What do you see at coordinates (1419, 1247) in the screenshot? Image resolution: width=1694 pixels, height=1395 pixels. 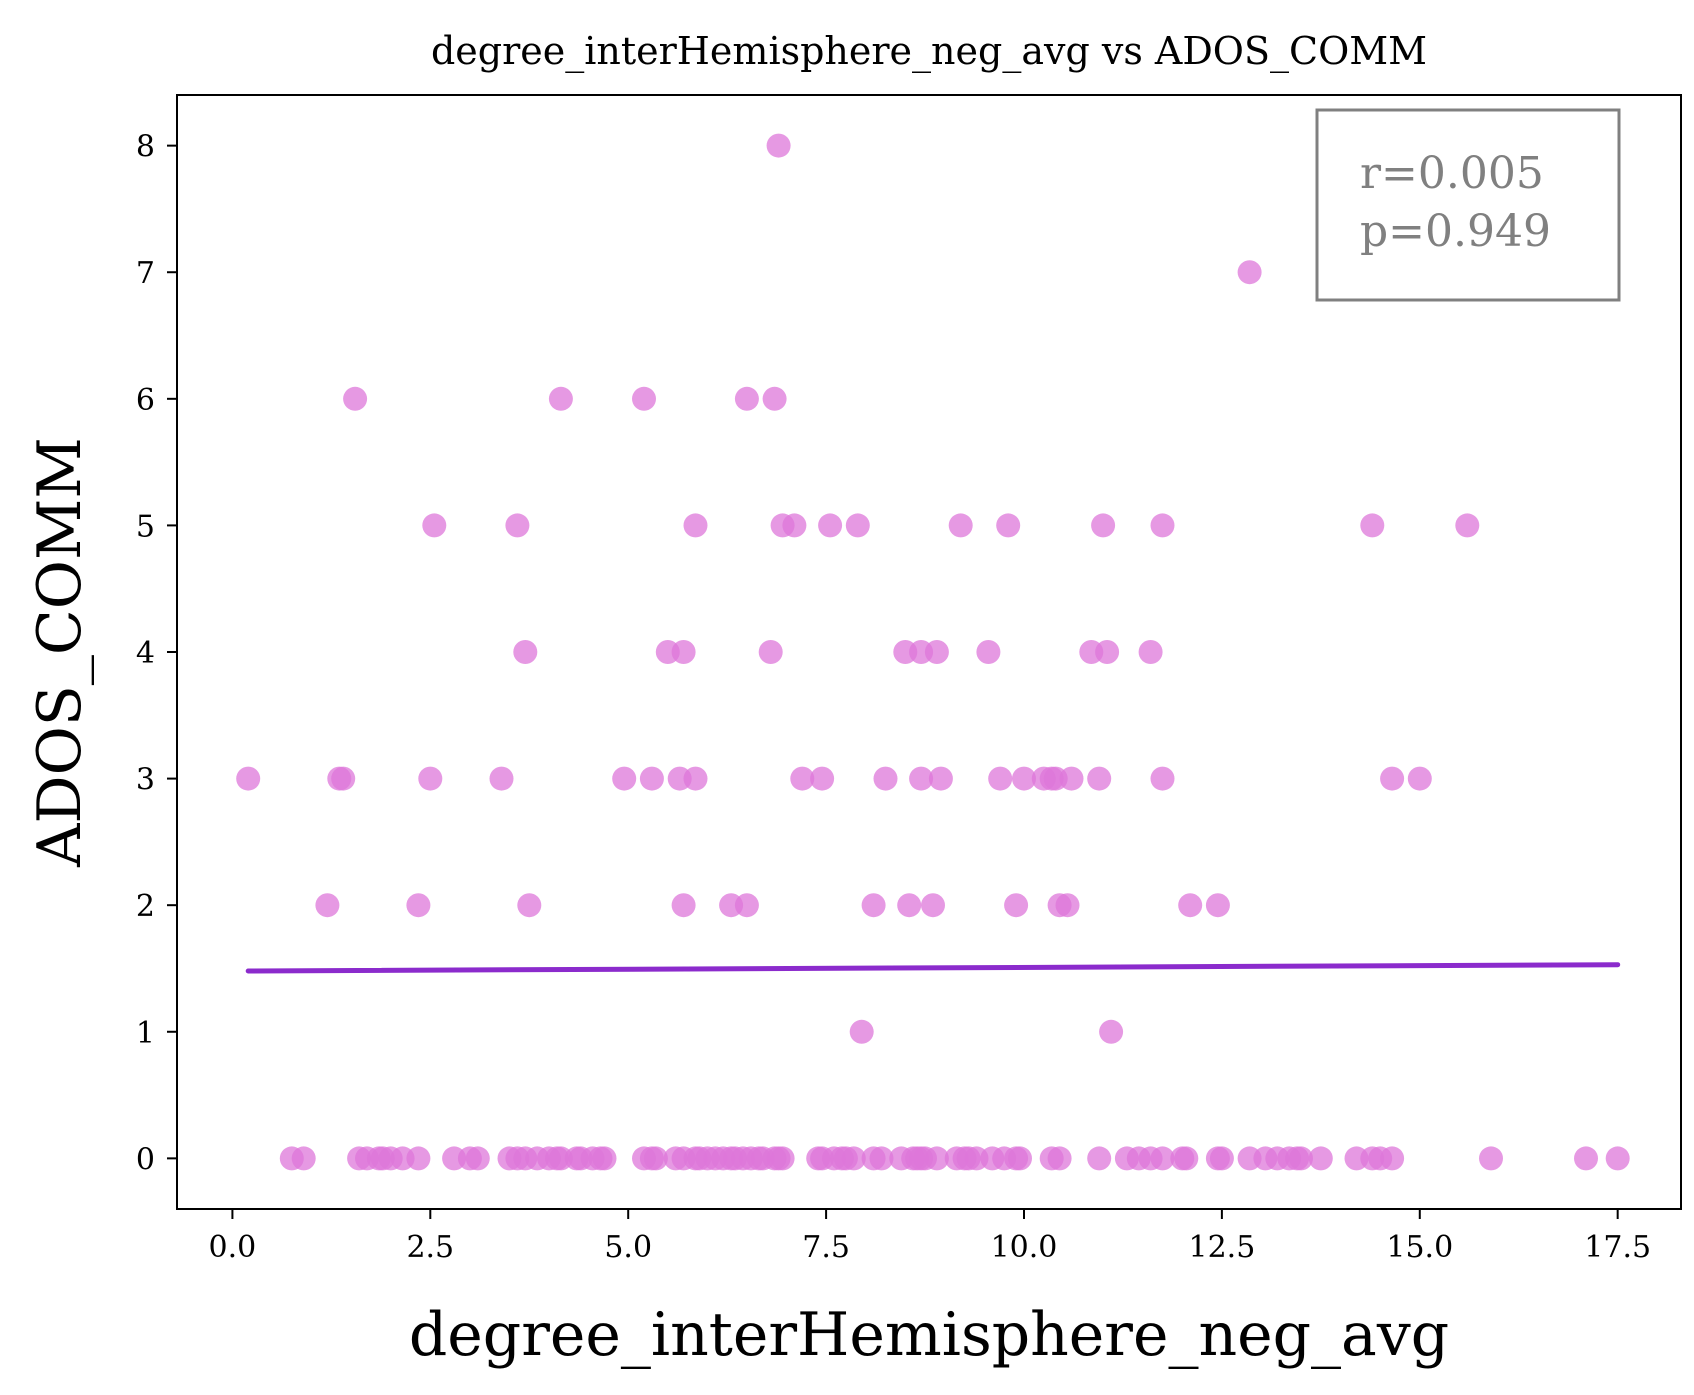 I see `x-tick-label: 15.0` at bounding box center [1419, 1247].